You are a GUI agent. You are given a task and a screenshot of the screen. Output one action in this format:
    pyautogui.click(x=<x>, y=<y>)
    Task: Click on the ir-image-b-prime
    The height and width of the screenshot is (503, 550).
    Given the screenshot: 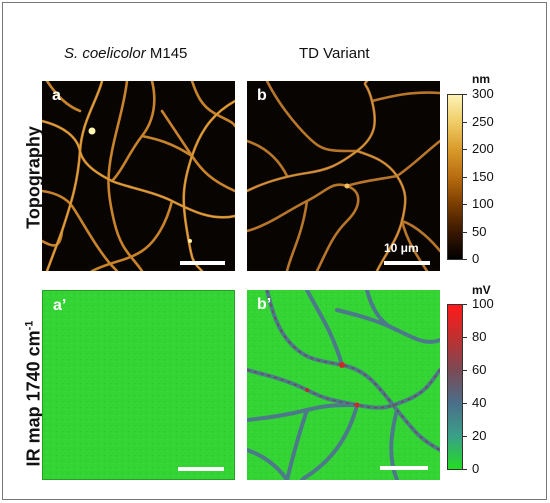 What is the action you would take?
    pyautogui.click(x=343, y=385)
    